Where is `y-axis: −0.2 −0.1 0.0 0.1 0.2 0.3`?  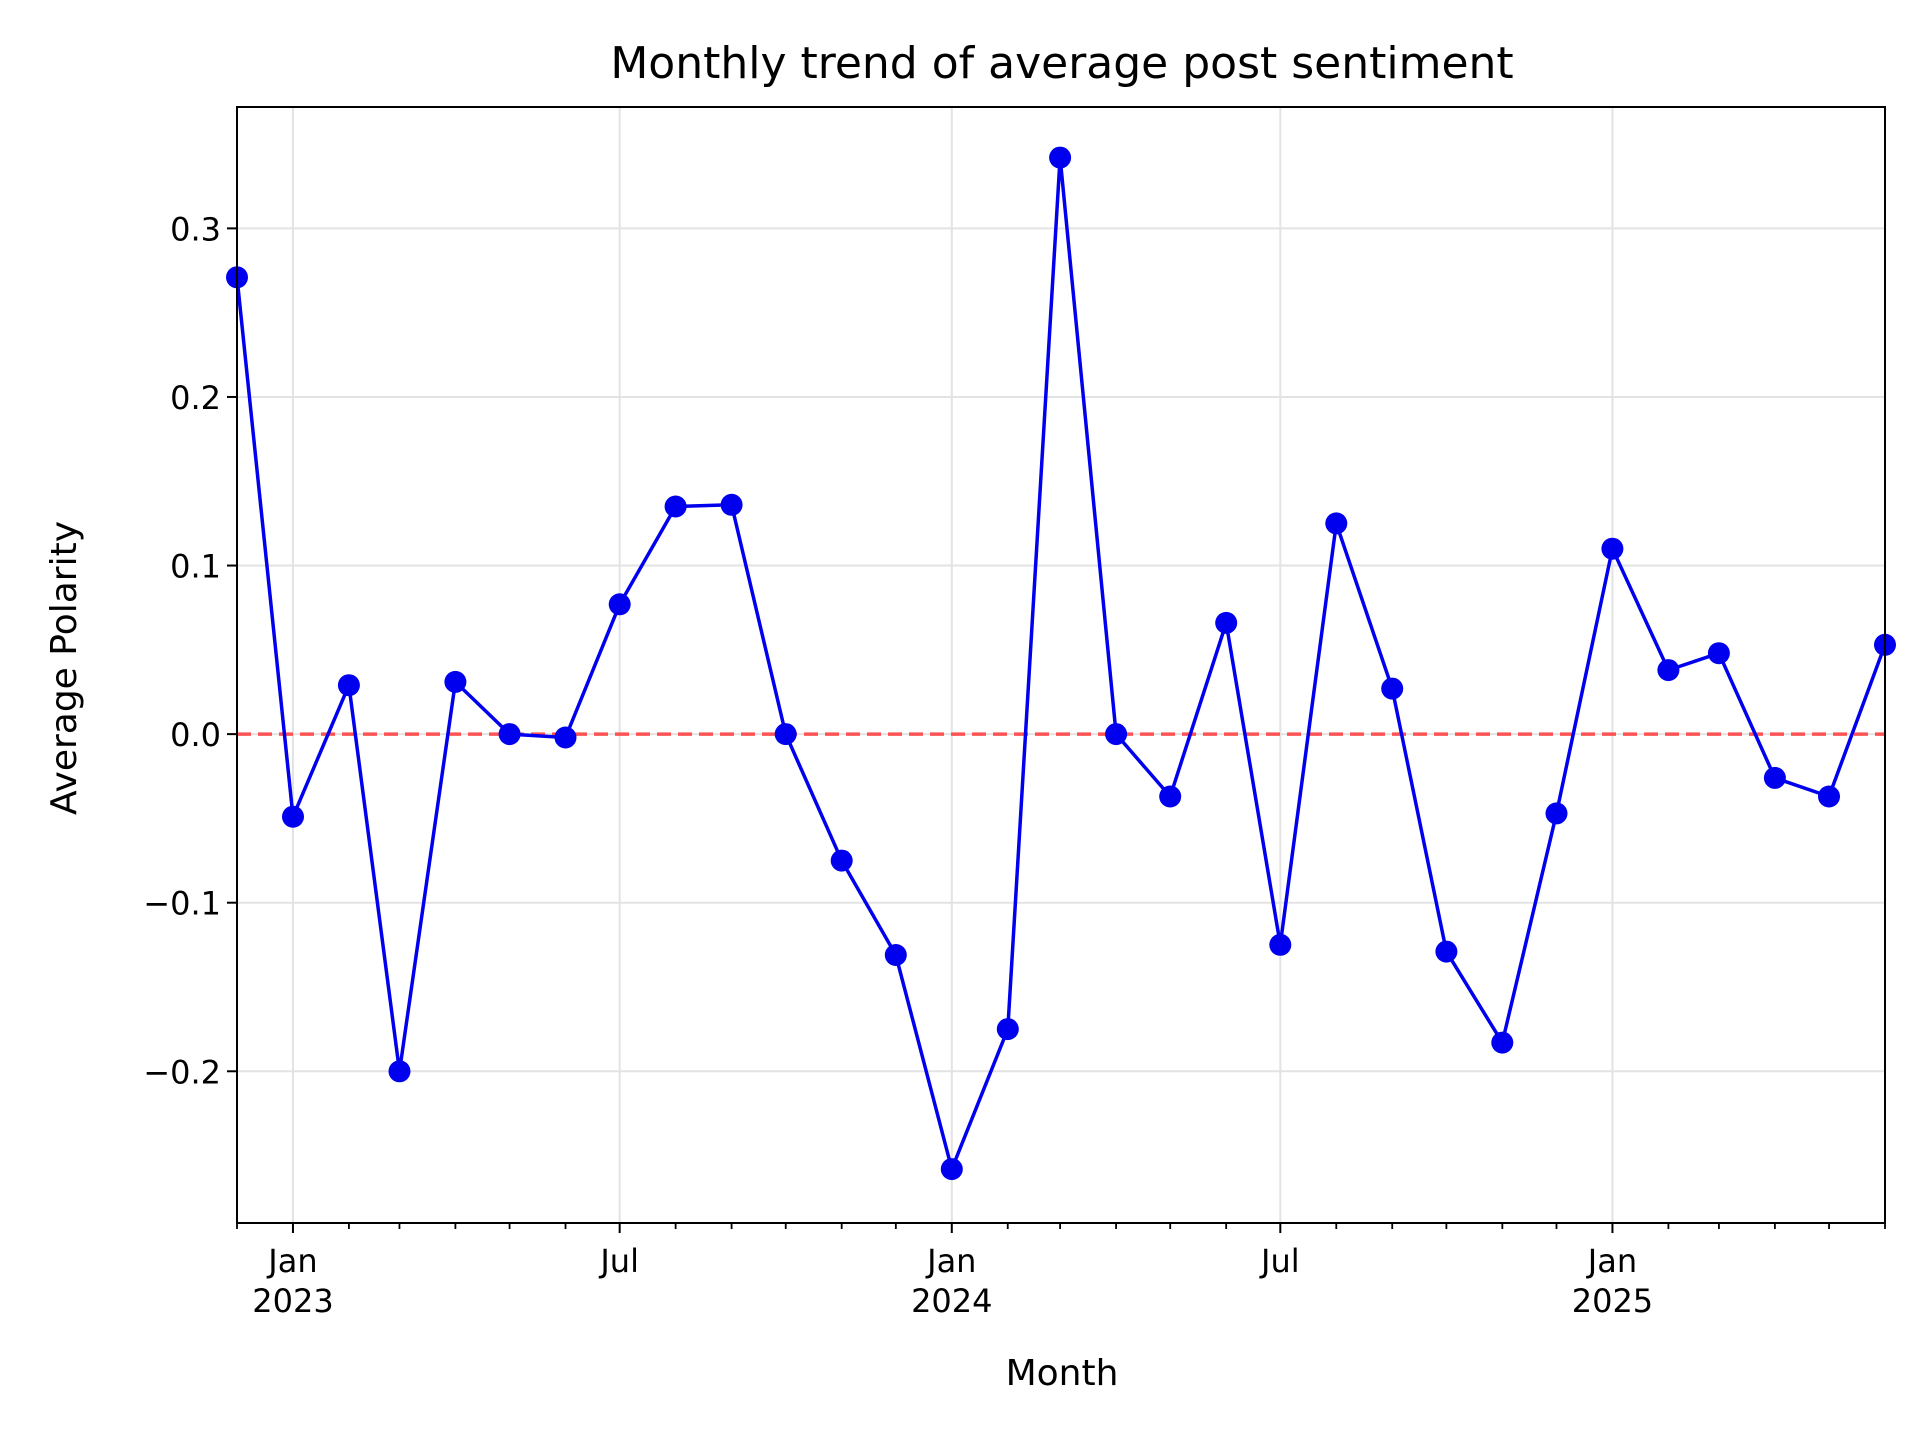 y-axis: −0.2 −0.1 0.0 0.1 0.2 0.3 is located at coordinates (190, 650).